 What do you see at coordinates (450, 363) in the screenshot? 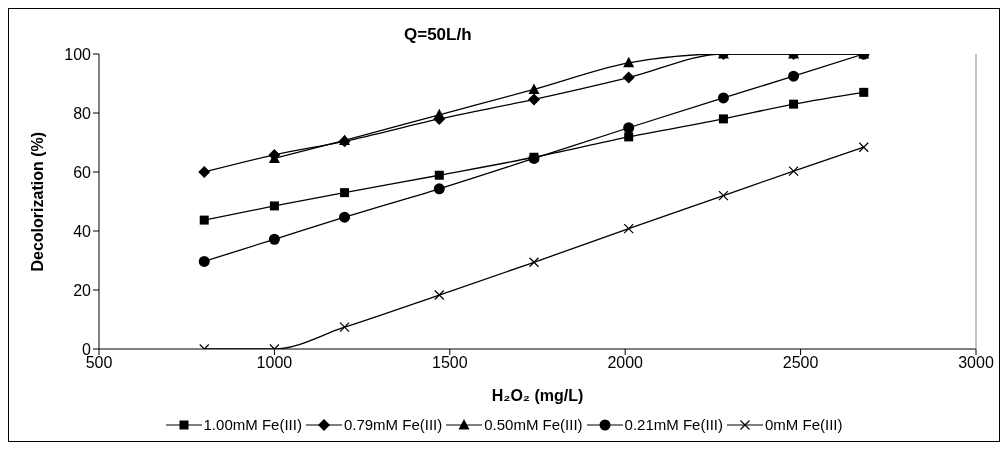
I see `x-tick-label: 1500` at bounding box center [450, 363].